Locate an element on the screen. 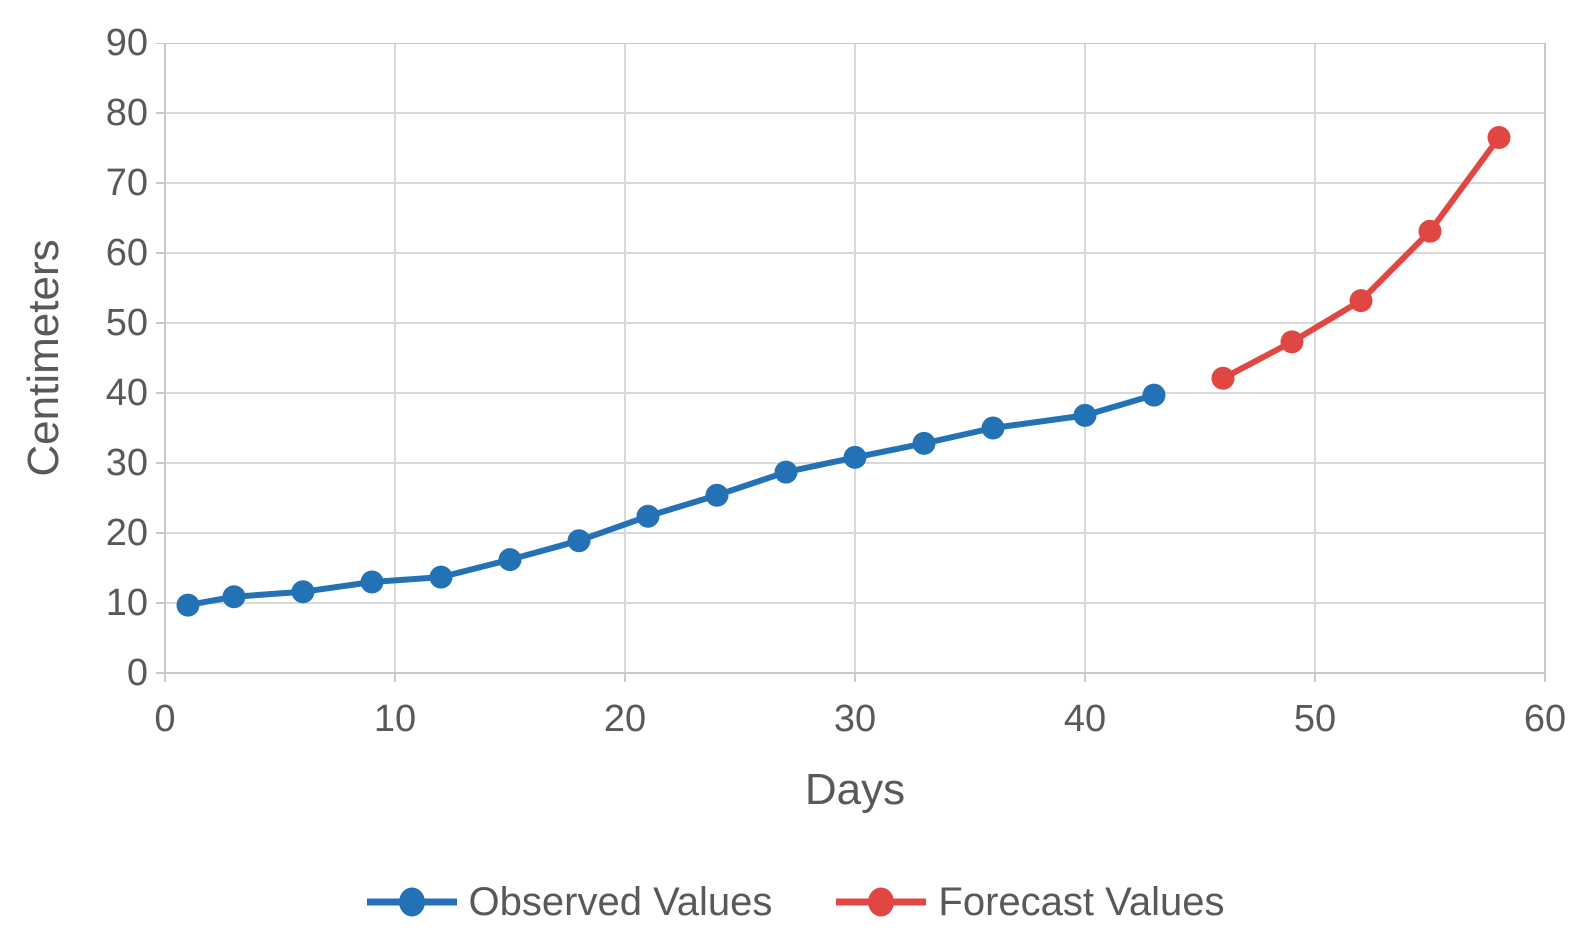  legend-label: Forecast Values is located at coordinates (1081, 902).